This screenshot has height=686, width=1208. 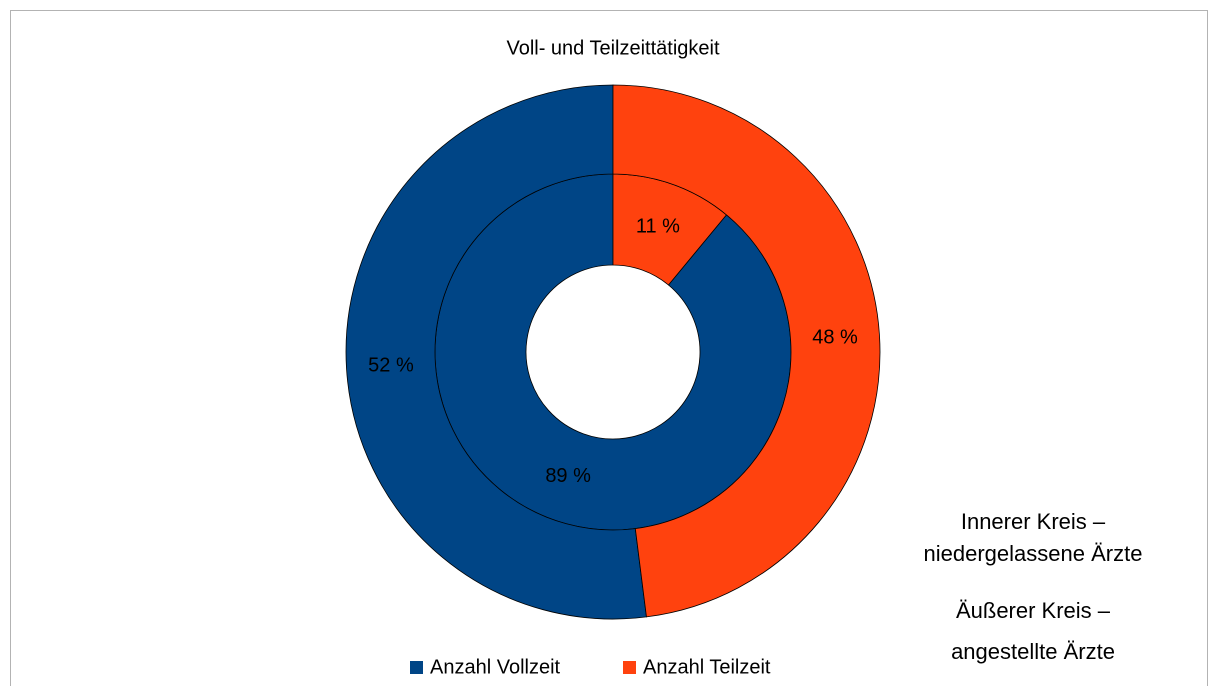 What do you see at coordinates (835, 337) in the screenshot?
I see `data-label: 48 %` at bounding box center [835, 337].